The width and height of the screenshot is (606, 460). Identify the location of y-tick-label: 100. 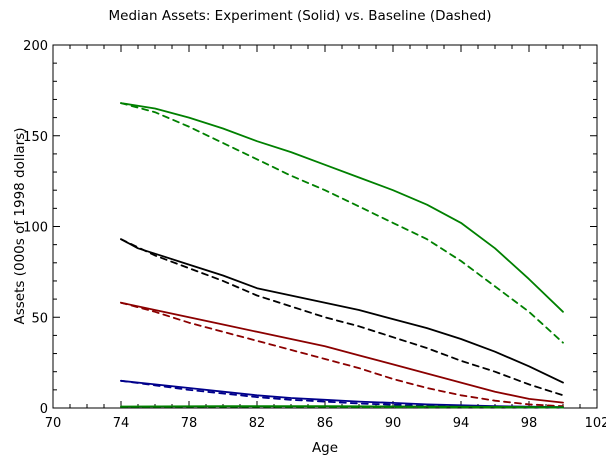
(35, 228).